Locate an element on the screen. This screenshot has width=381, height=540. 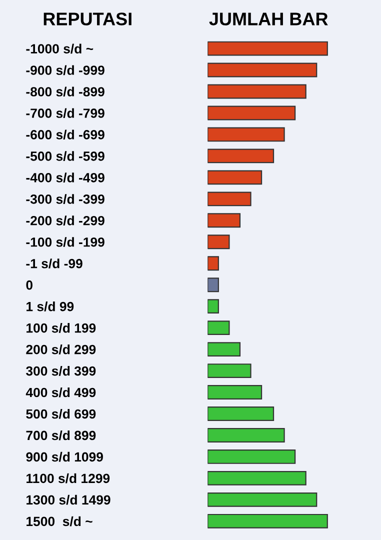
y-tick-label: -1000 s/d ~ is located at coordinates (60, 49).